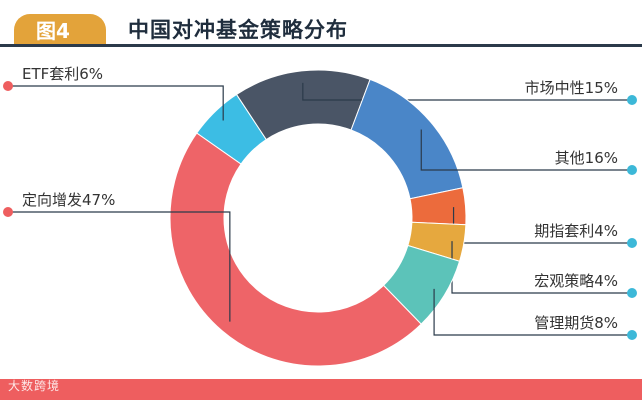 The width and height of the screenshot is (642, 400). What do you see at coordinates (571, 88) in the screenshot?
I see `slice-label-2: 市场中性15%` at bounding box center [571, 88].